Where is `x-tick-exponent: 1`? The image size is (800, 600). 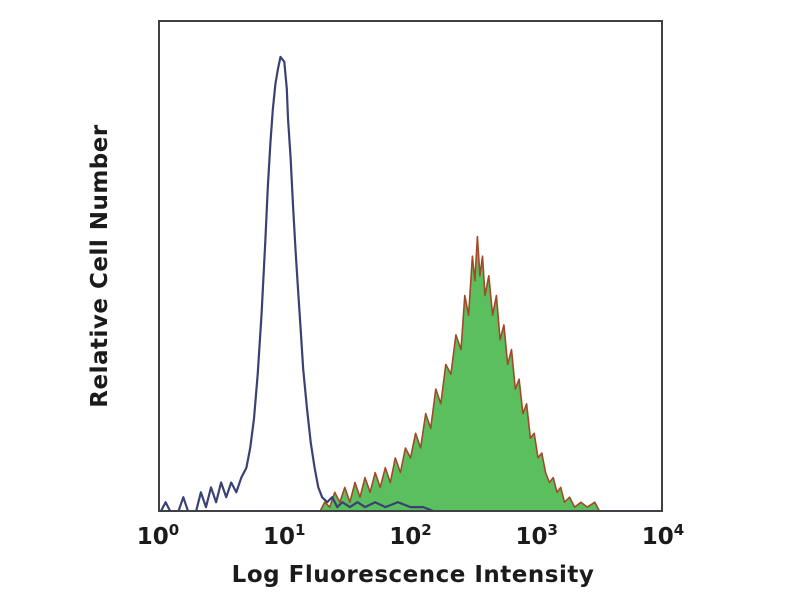 x-tick-exponent: 1 is located at coordinates (300, 530).